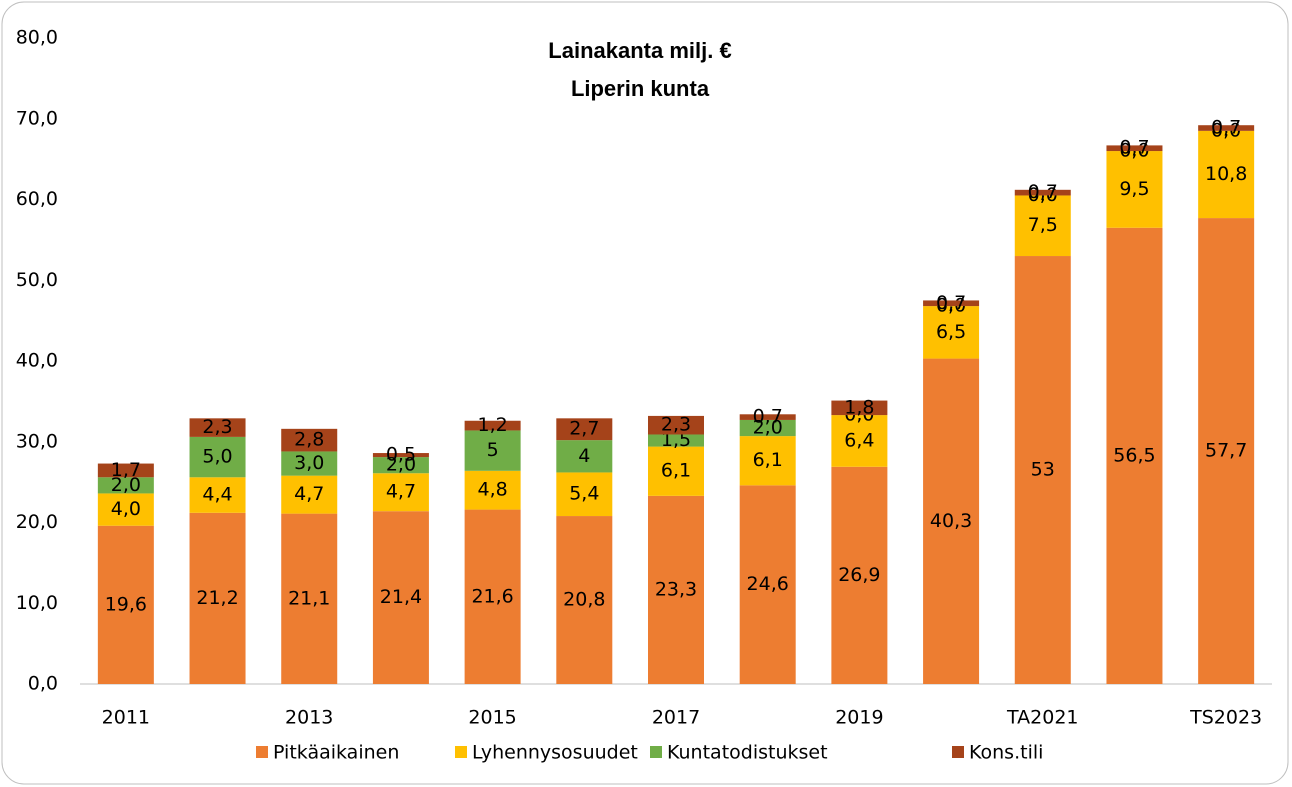 This screenshot has width=1292, height=787. What do you see at coordinates (43, 684) in the screenshot?
I see `y-tick-label: 0,0` at bounding box center [43, 684].